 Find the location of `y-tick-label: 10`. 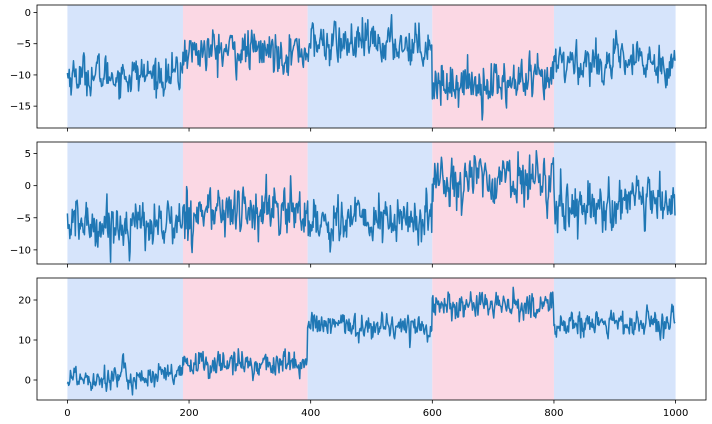

y-tick-label: 10 is located at coordinates (24, 341).